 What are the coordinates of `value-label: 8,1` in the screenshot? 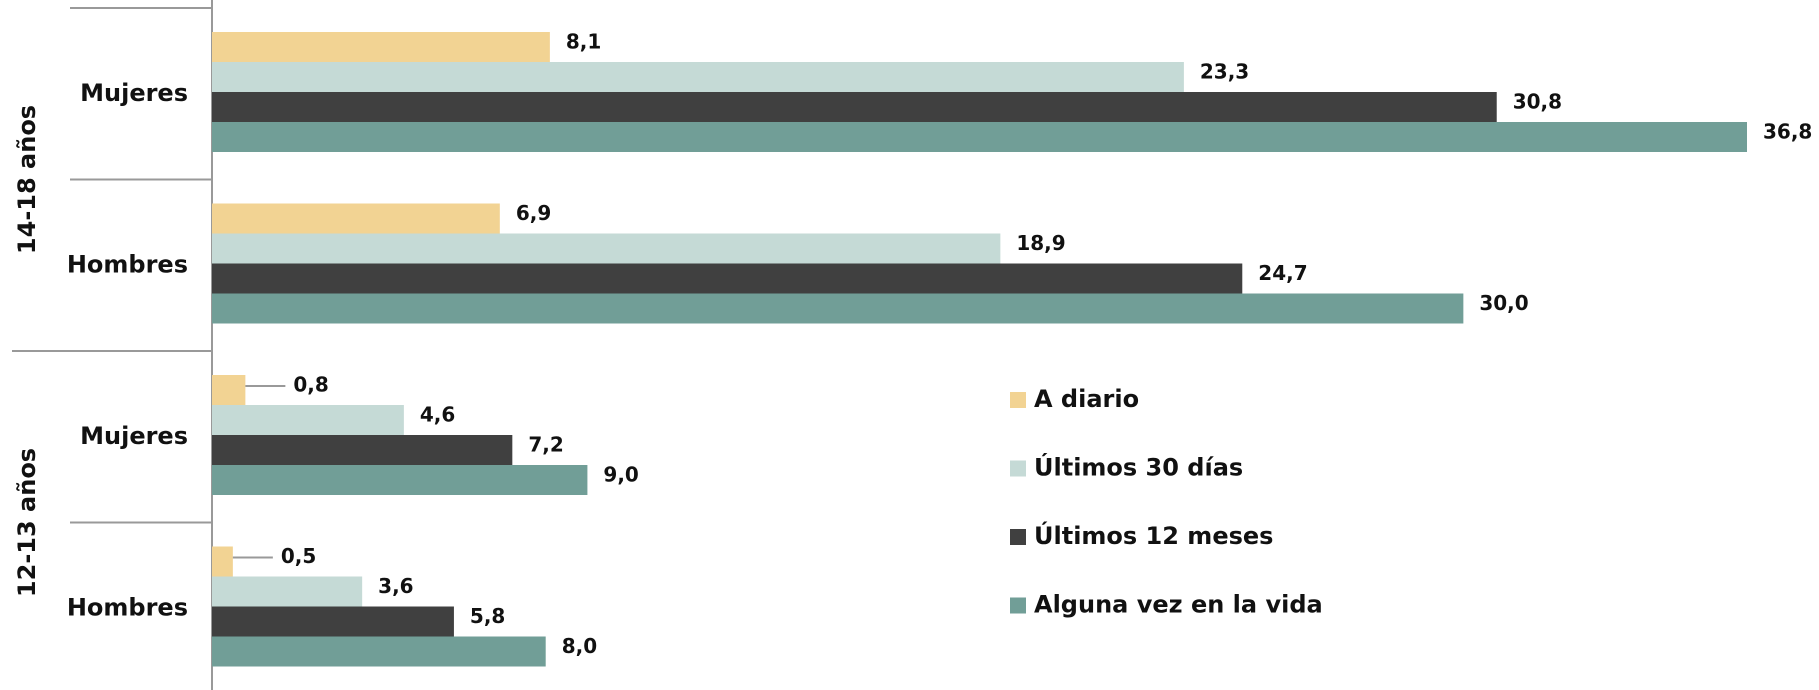 It's located at (583, 42).